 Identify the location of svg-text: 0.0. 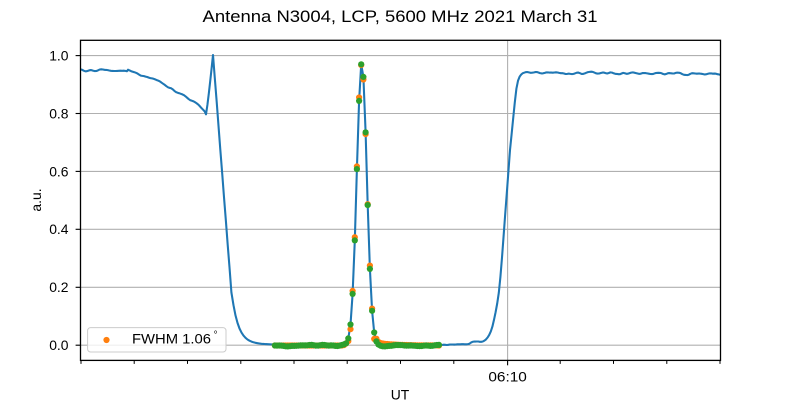
(59, 345).